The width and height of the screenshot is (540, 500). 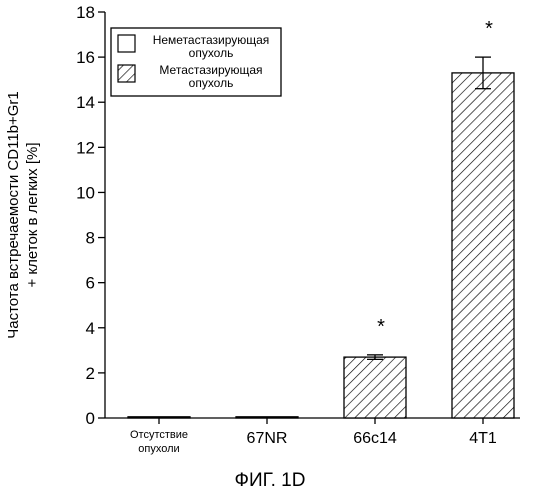 I want to click on y-tick-label: 4, so click(x=90, y=328).